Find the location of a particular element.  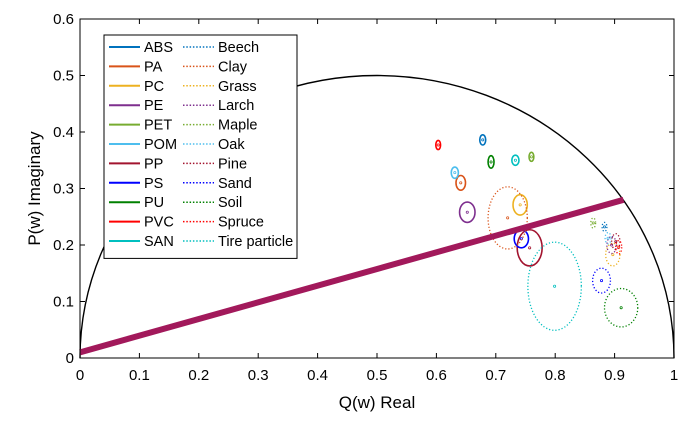

center-point-oak is located at coordinates (608, 238).